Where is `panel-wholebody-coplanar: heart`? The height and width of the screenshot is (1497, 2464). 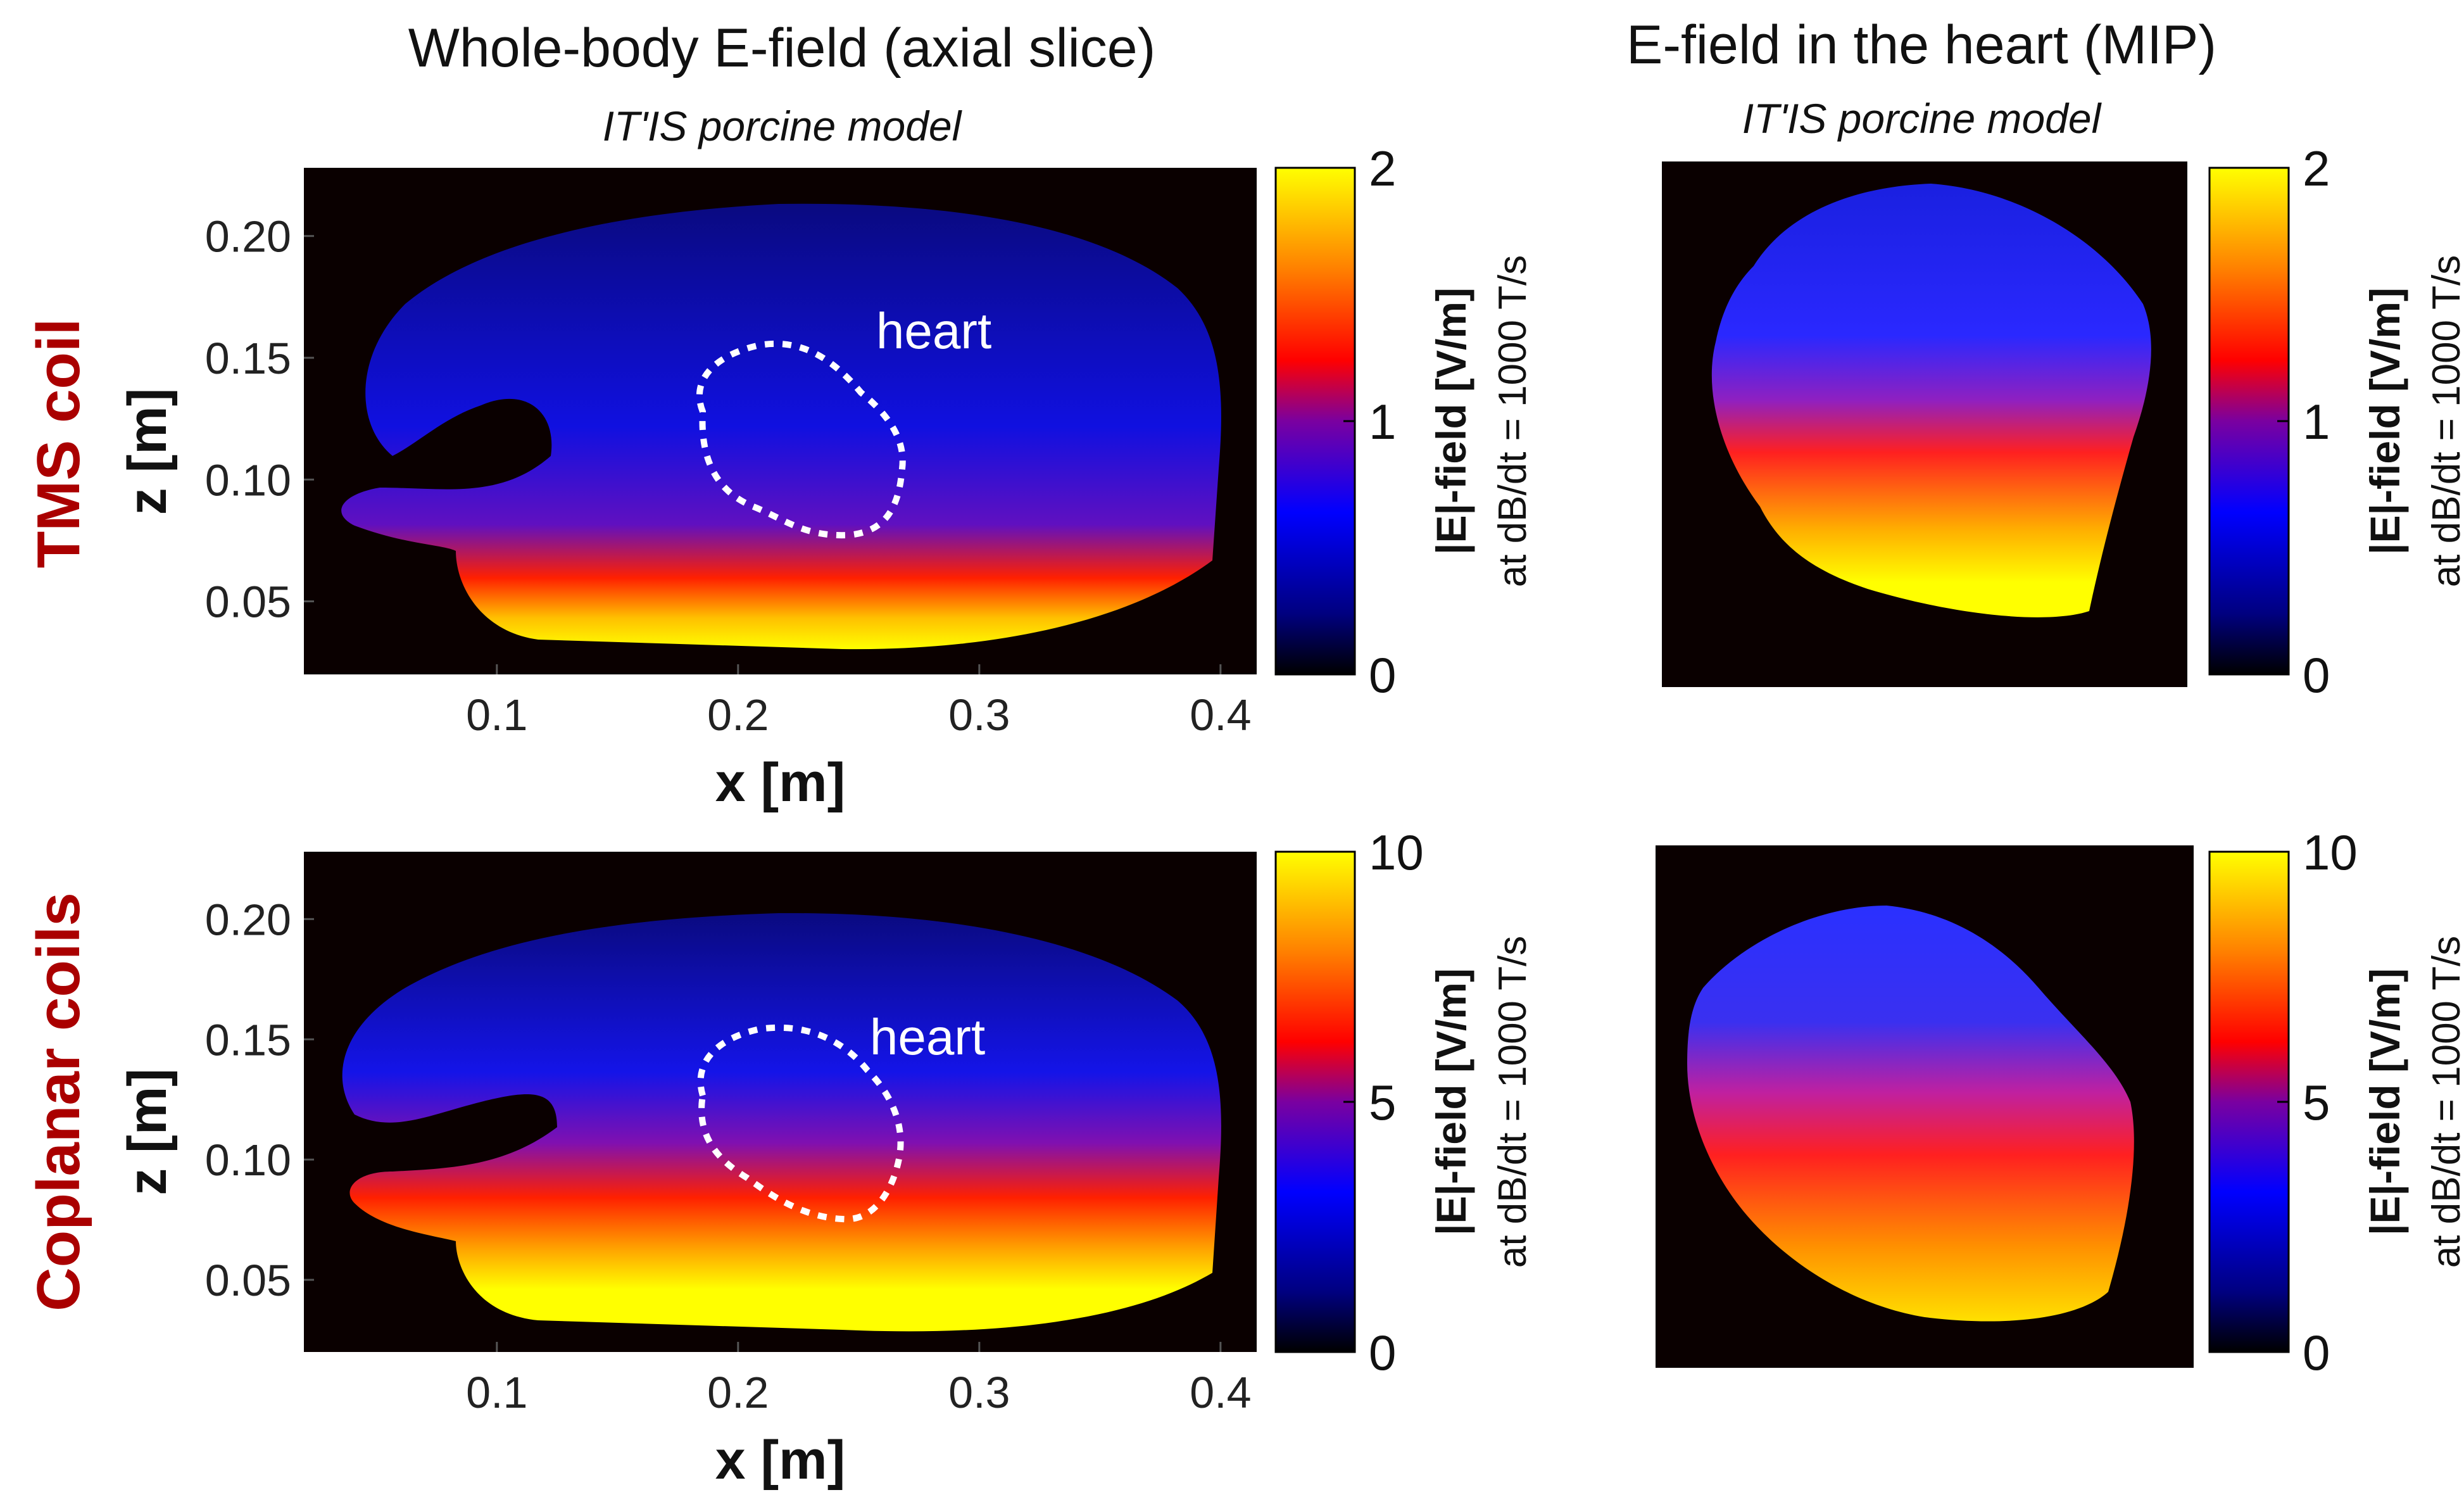 panel-wholebody-coplanar: heart is located at coordinates (780, 1102).